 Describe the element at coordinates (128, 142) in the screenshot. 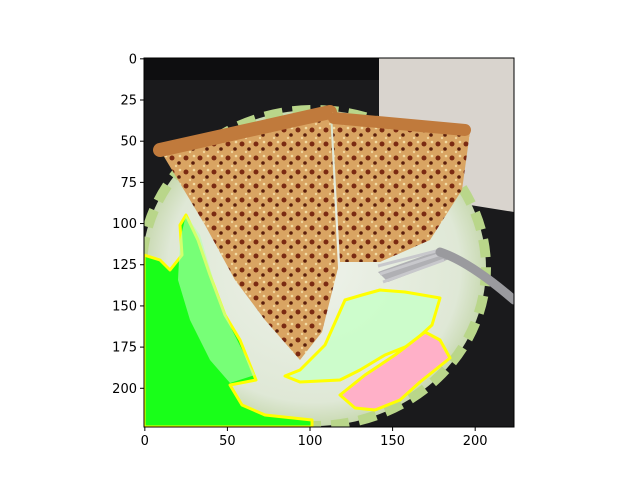

I see `y-tick-label: 50` at that location.